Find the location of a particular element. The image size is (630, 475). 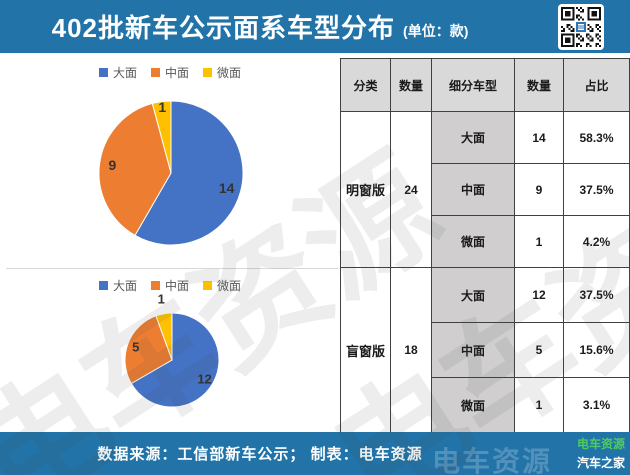

page-title: 402批新车公示面系车型分布 is located at coordinates (223, 28).